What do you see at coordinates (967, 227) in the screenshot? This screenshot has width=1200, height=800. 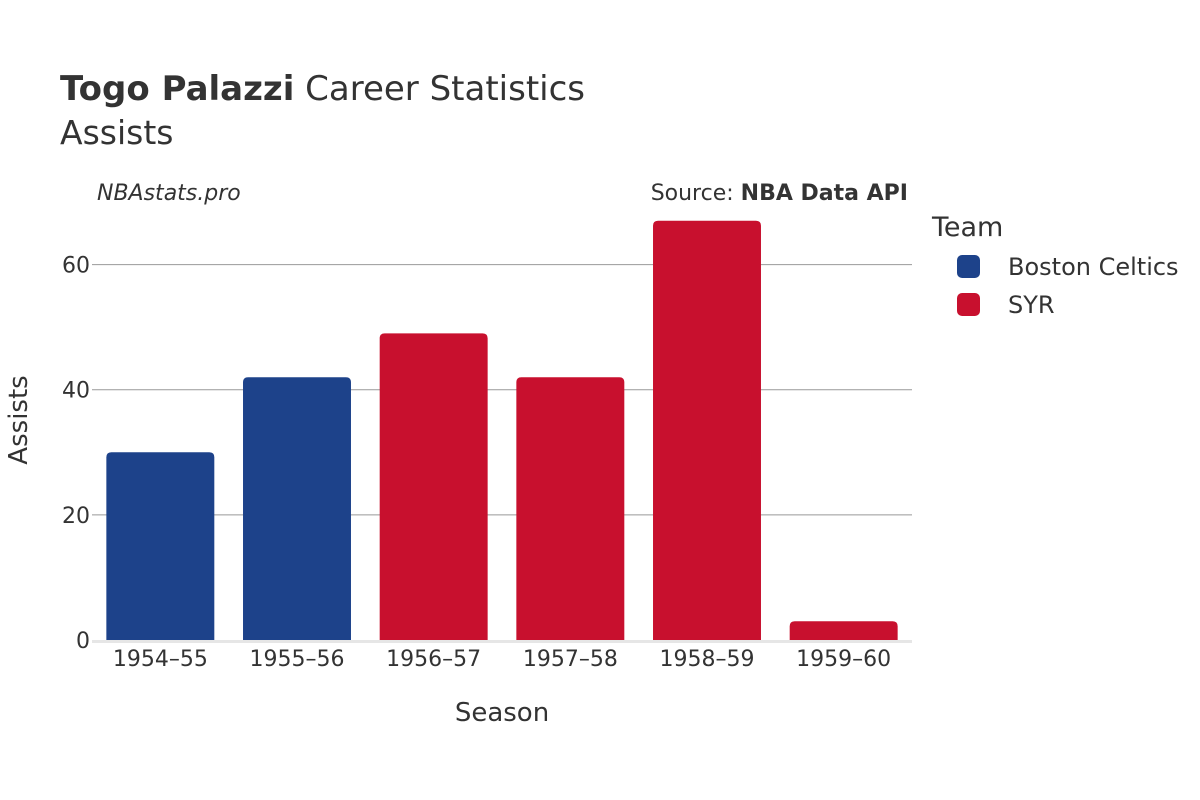 I see `legend-title: Team` at bounding box center [967, 227].